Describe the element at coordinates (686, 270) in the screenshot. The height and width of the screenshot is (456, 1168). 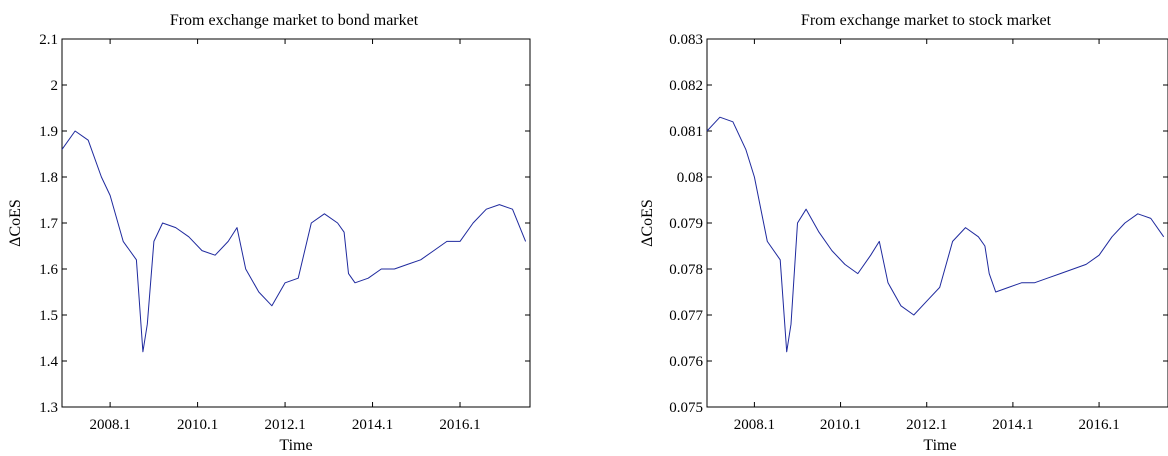
I see `chart-right-ytick-label: 0.078` at that location.